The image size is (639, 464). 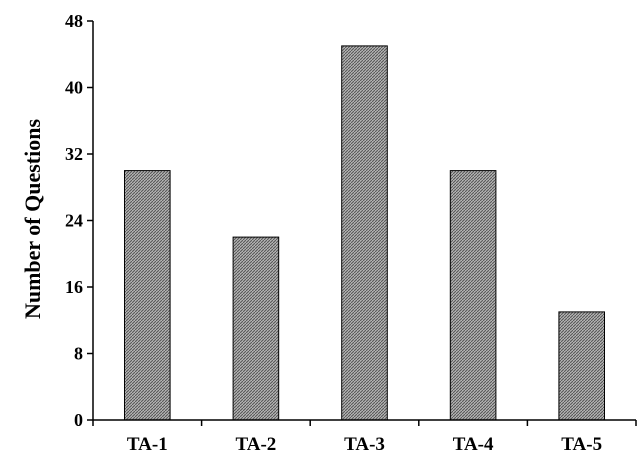 What do you see at coordinates (74, 154) in the screenshot?
I see `y-tick-label: 32` at bounding box center [74, 154].